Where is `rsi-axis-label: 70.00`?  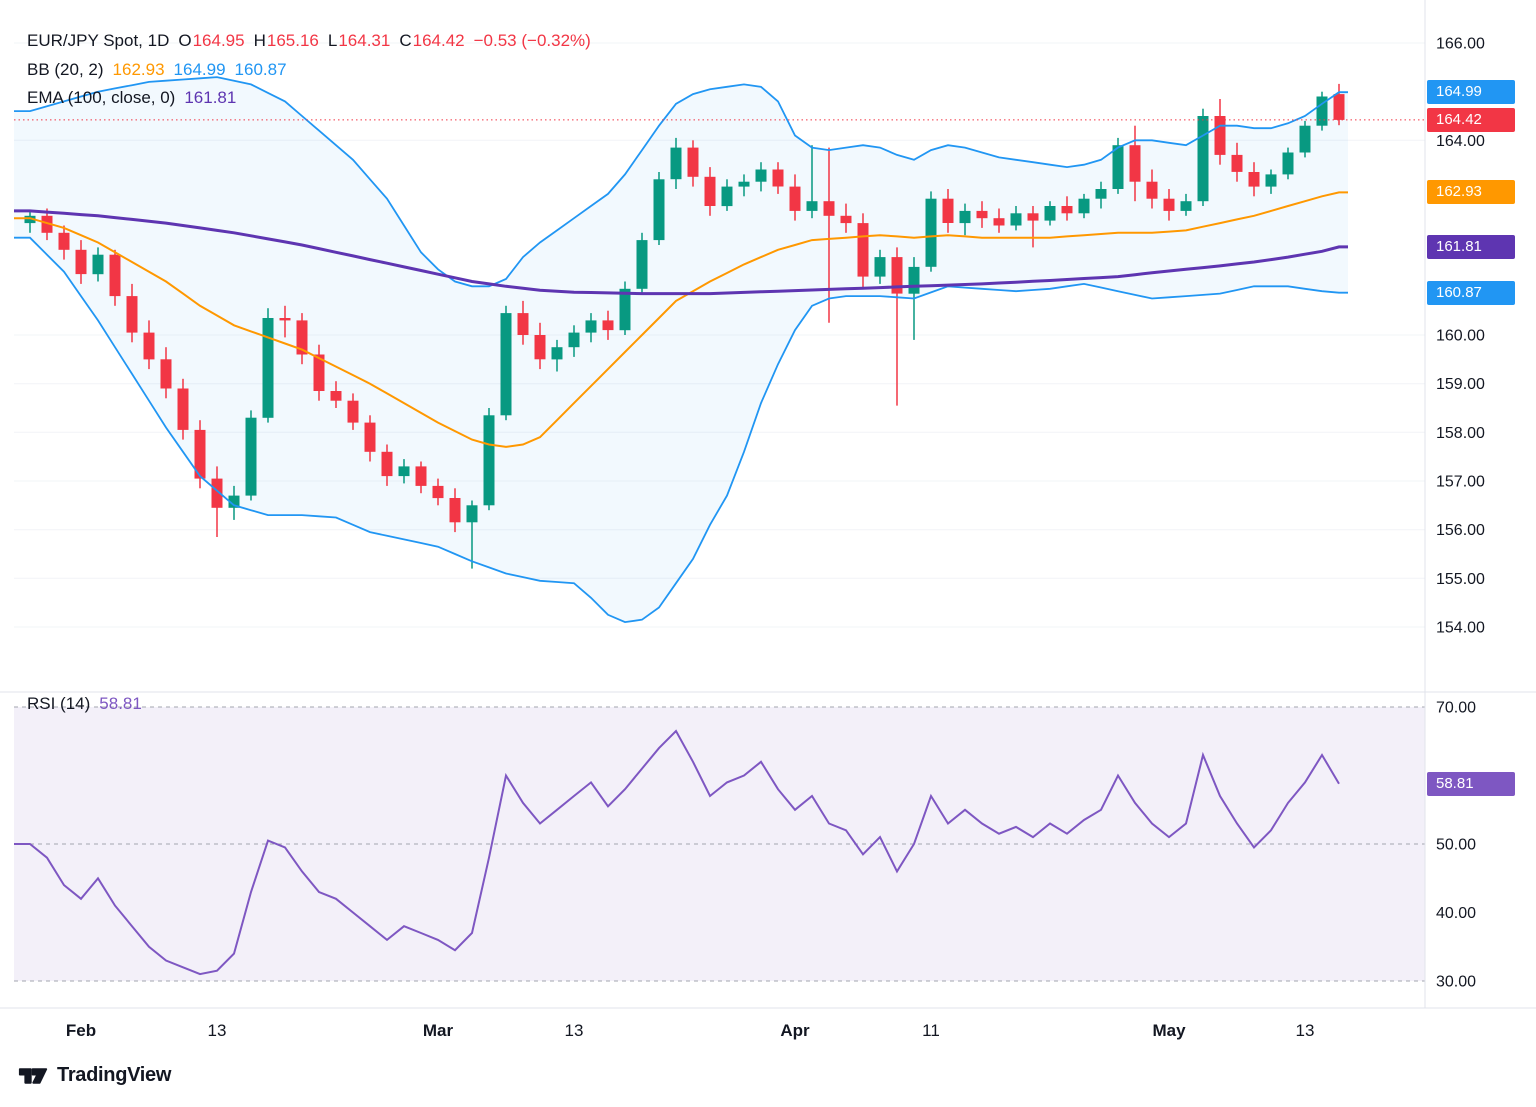
rsi-axis-label: 70.00 is located at coordinates (1456, 708).